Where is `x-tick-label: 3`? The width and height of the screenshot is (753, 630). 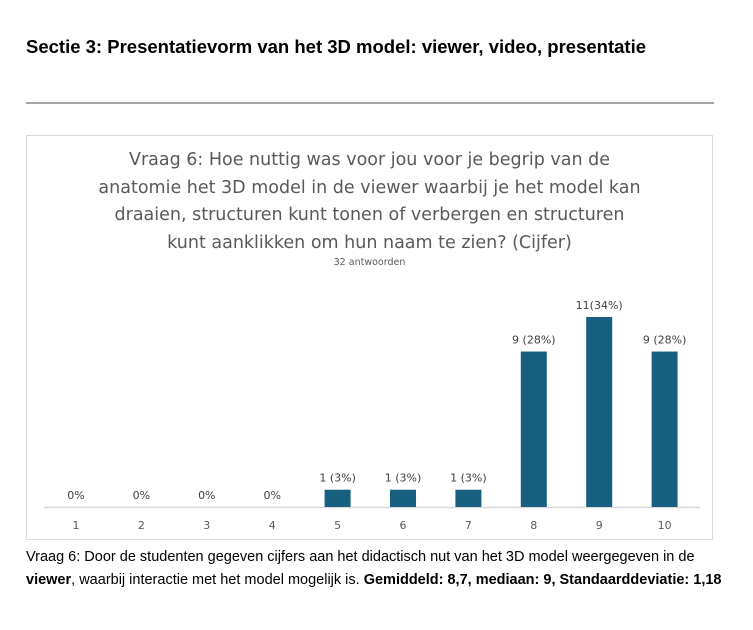 x-tick-label: 3 is located at coordinates (206, 525).